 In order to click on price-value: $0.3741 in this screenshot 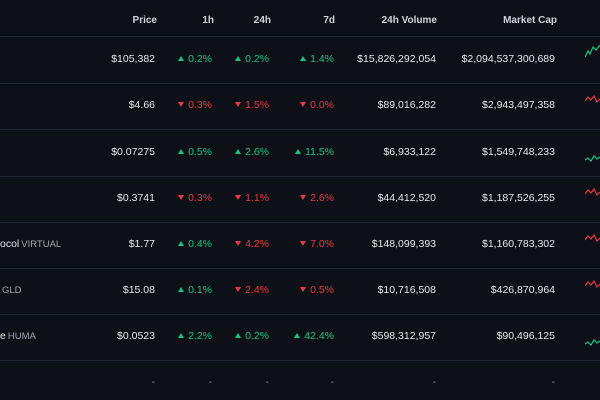, I will do `click(136, 198)`.